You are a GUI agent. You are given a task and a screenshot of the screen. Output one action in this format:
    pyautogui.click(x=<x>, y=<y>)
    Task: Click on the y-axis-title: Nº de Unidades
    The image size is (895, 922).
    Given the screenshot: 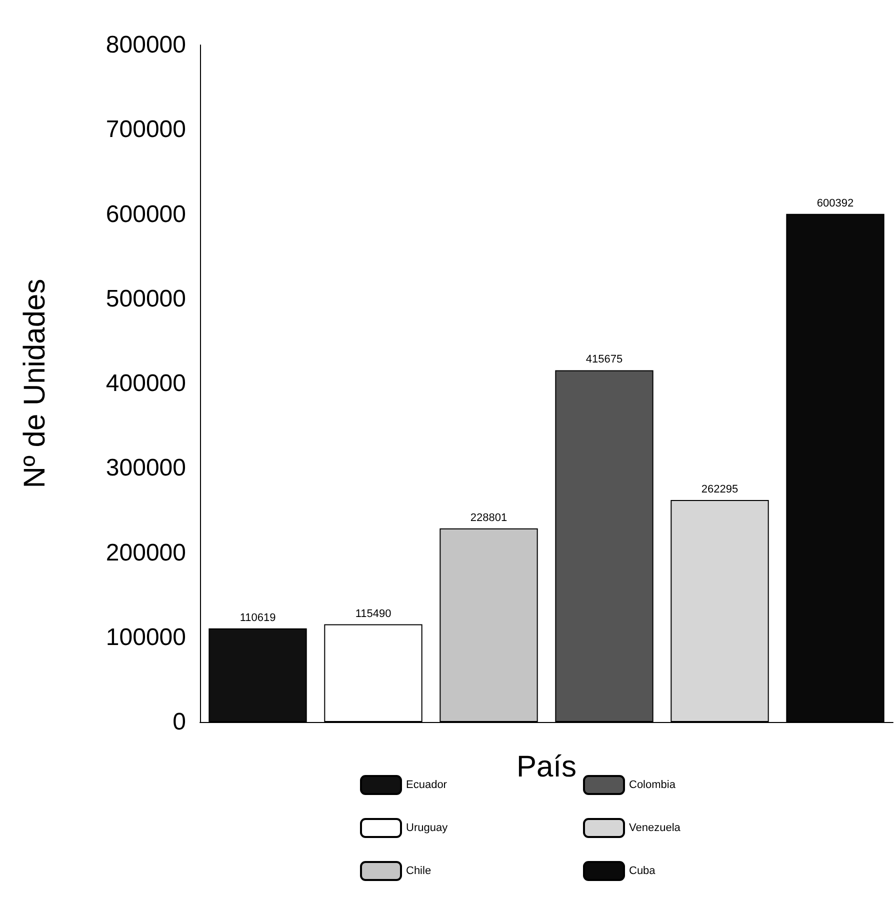 What is the action you would take?
    pyautogui.click(x=35, y=383)
    